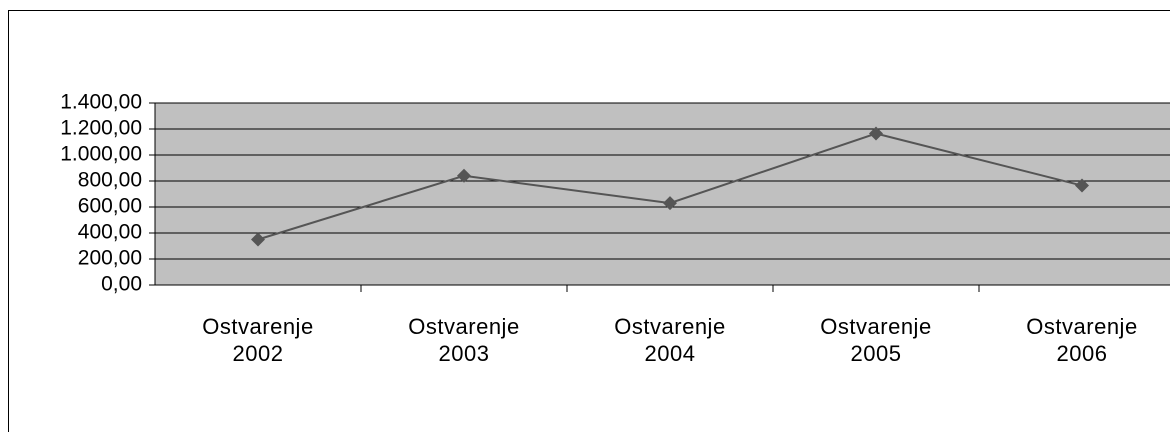 Image resolution: width=1170 pixels, height=432 pixels. Describe the element at coordinates (258, 340) in the screenshot. I see `x-tick-label: Ostvarenje 2002` at that location.